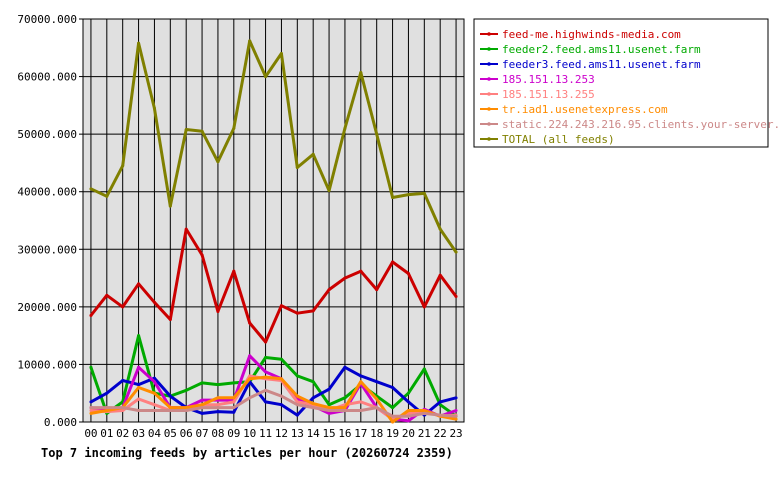  Describe the element at coordinates (122, 433) in the screenshot. I see `x-tick-label: 02` at that location.